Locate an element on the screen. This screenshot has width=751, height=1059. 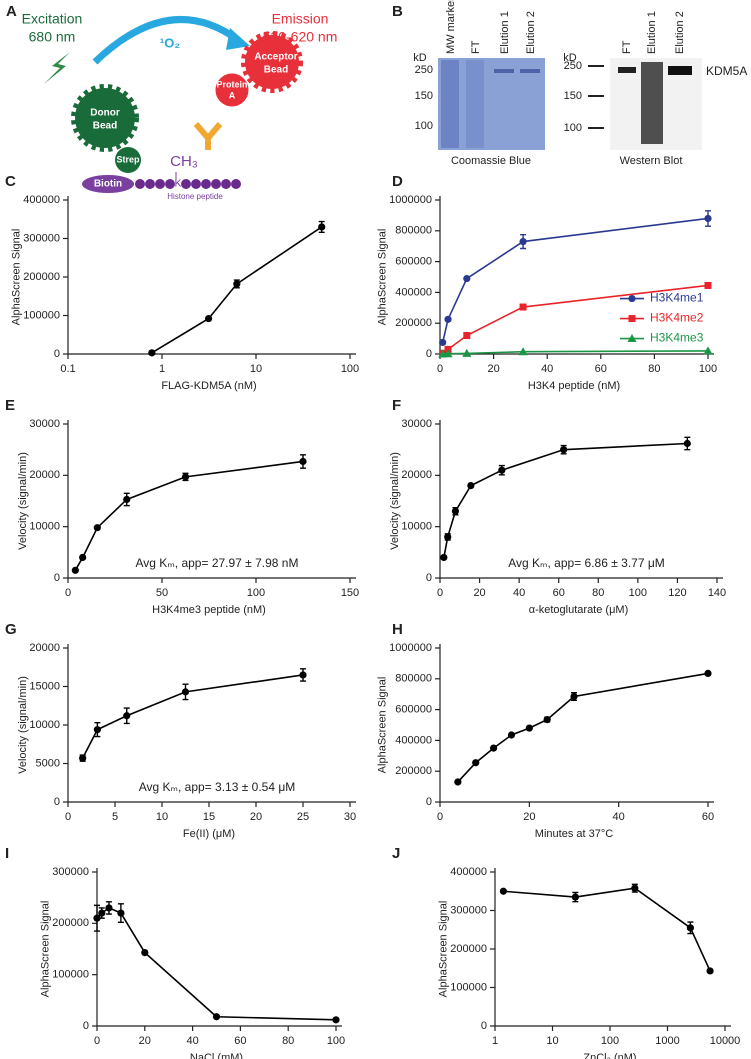
label: Histone peptide is located at coordinates (195, 196).